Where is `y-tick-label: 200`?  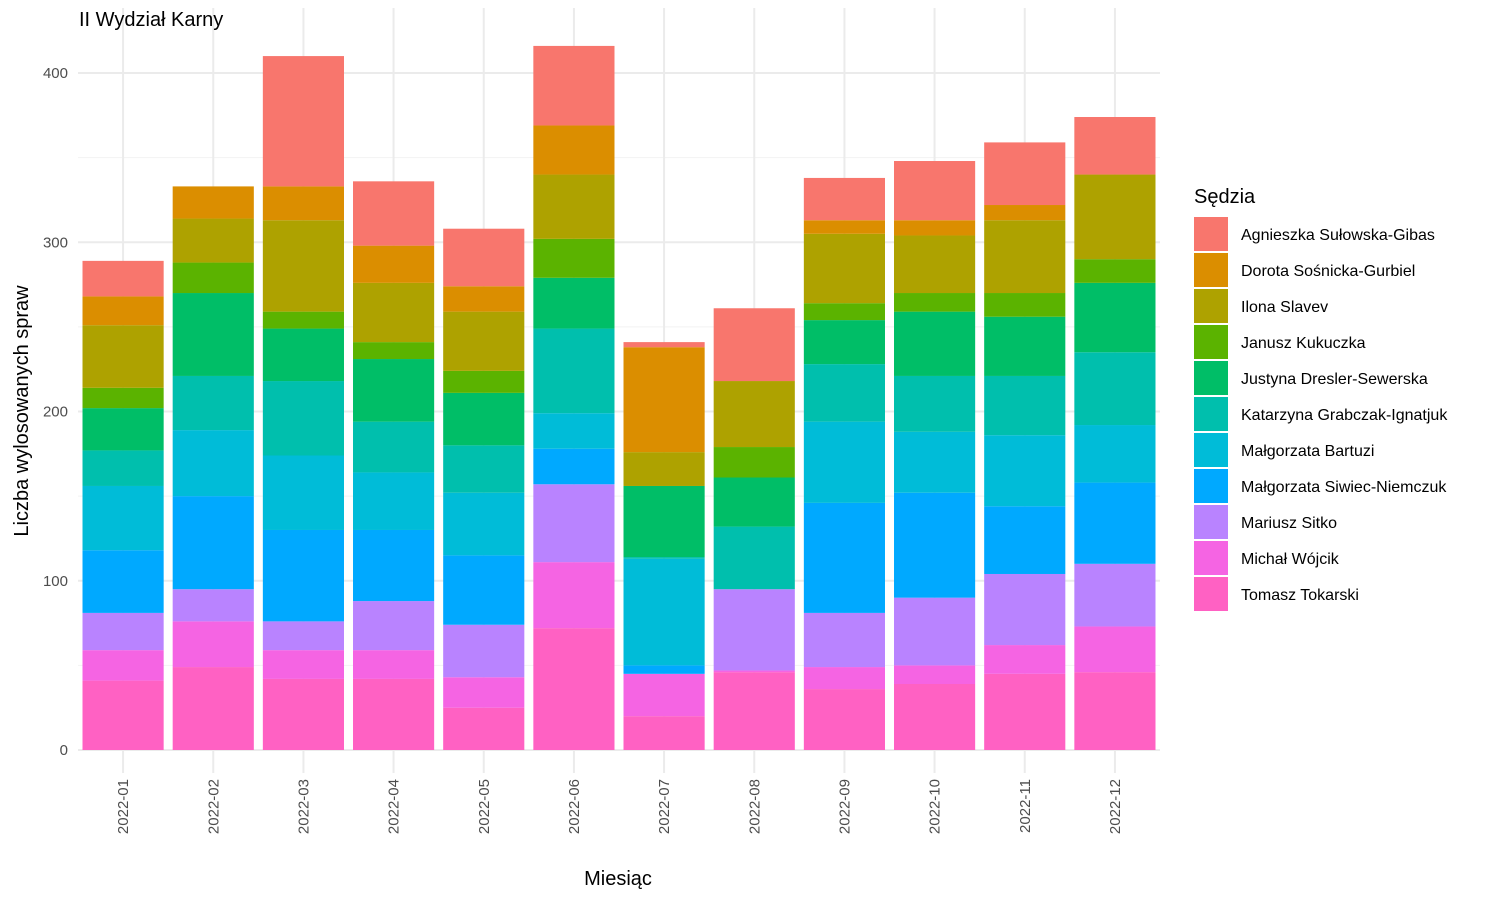
y-tick-label: 200 is located at coordinates (55, 412).